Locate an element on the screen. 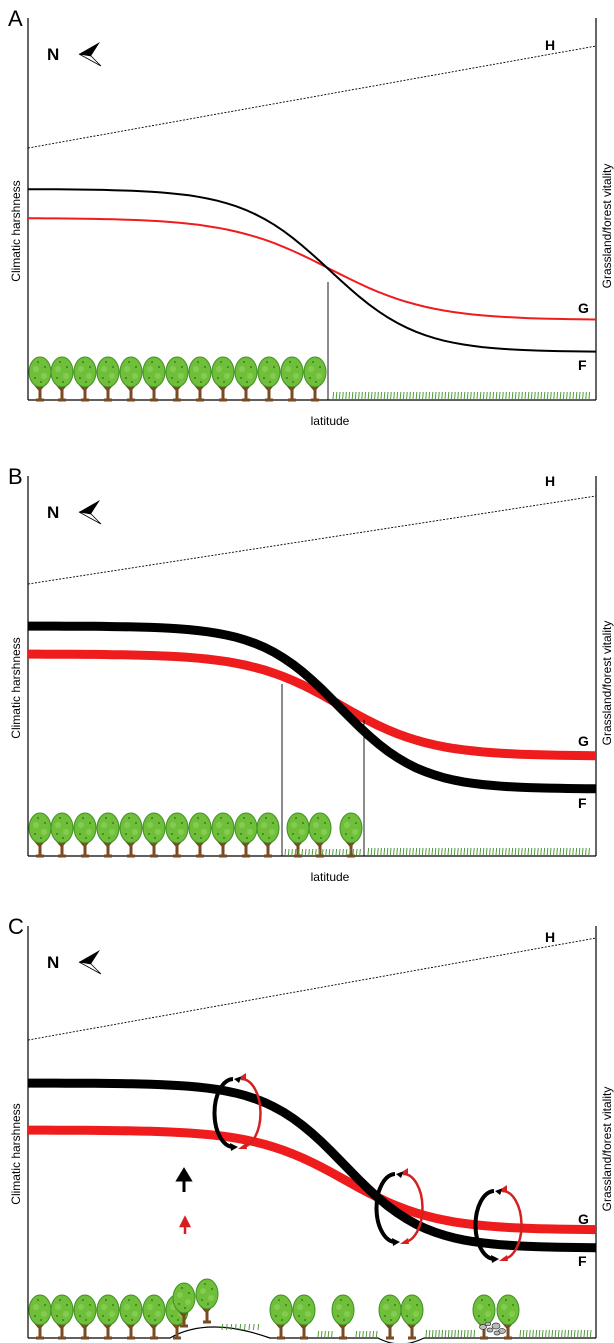 This screenshot has width=614, height=1343. panel-letter: B is located at coordinates (15, 476).